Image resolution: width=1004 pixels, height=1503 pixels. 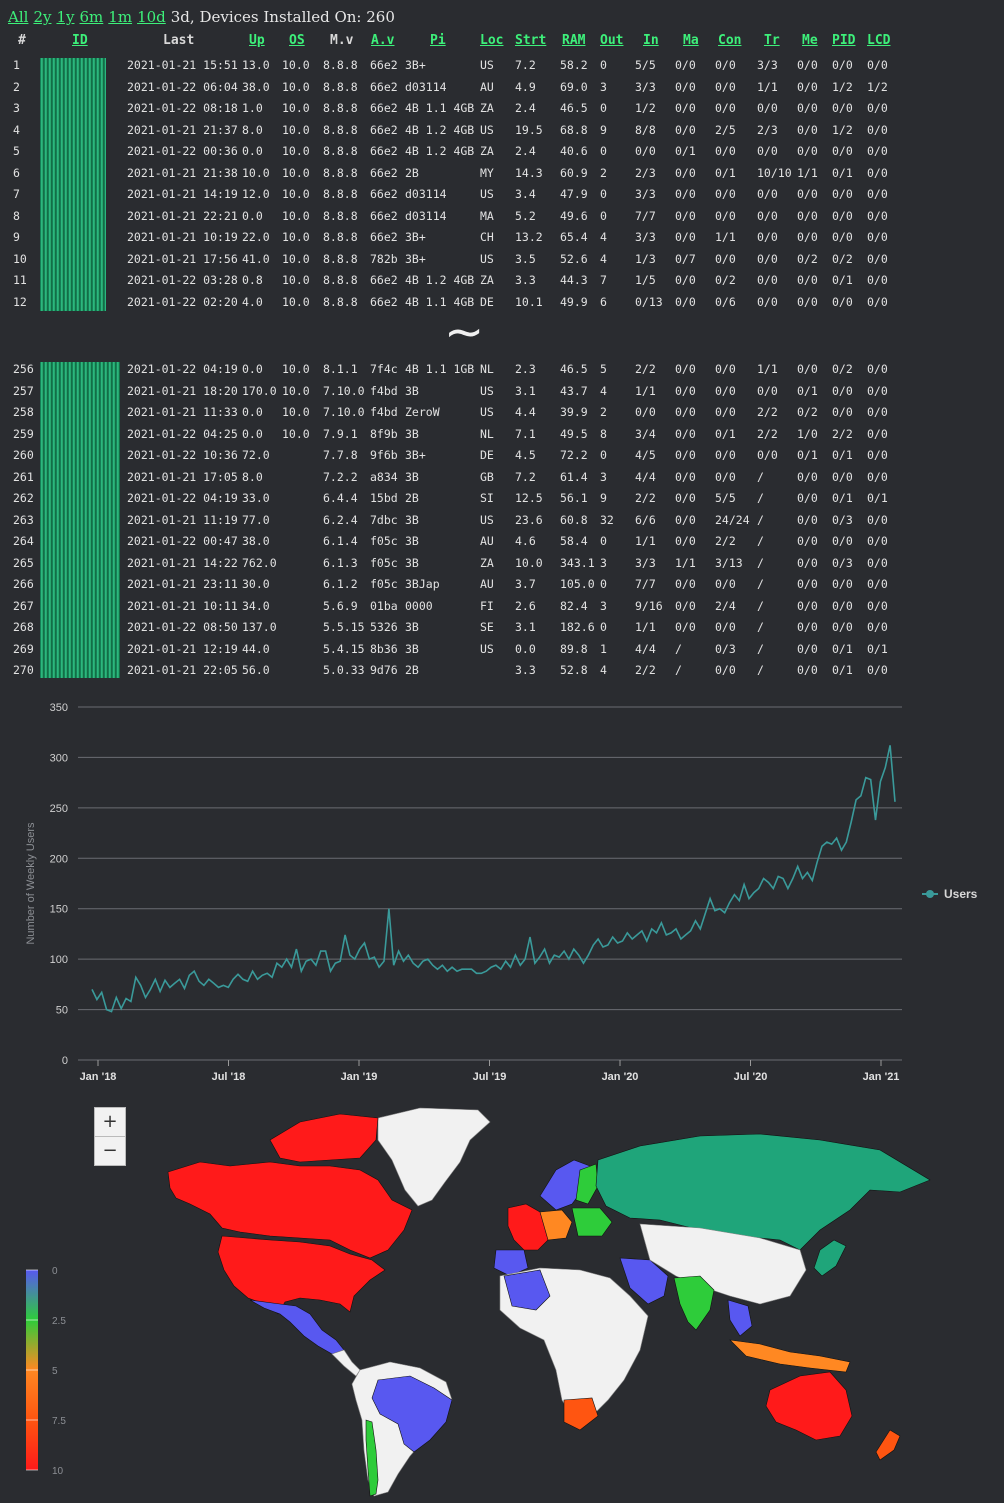 I want to click on range-link-1m: 1m, so click(x=120, y=17).